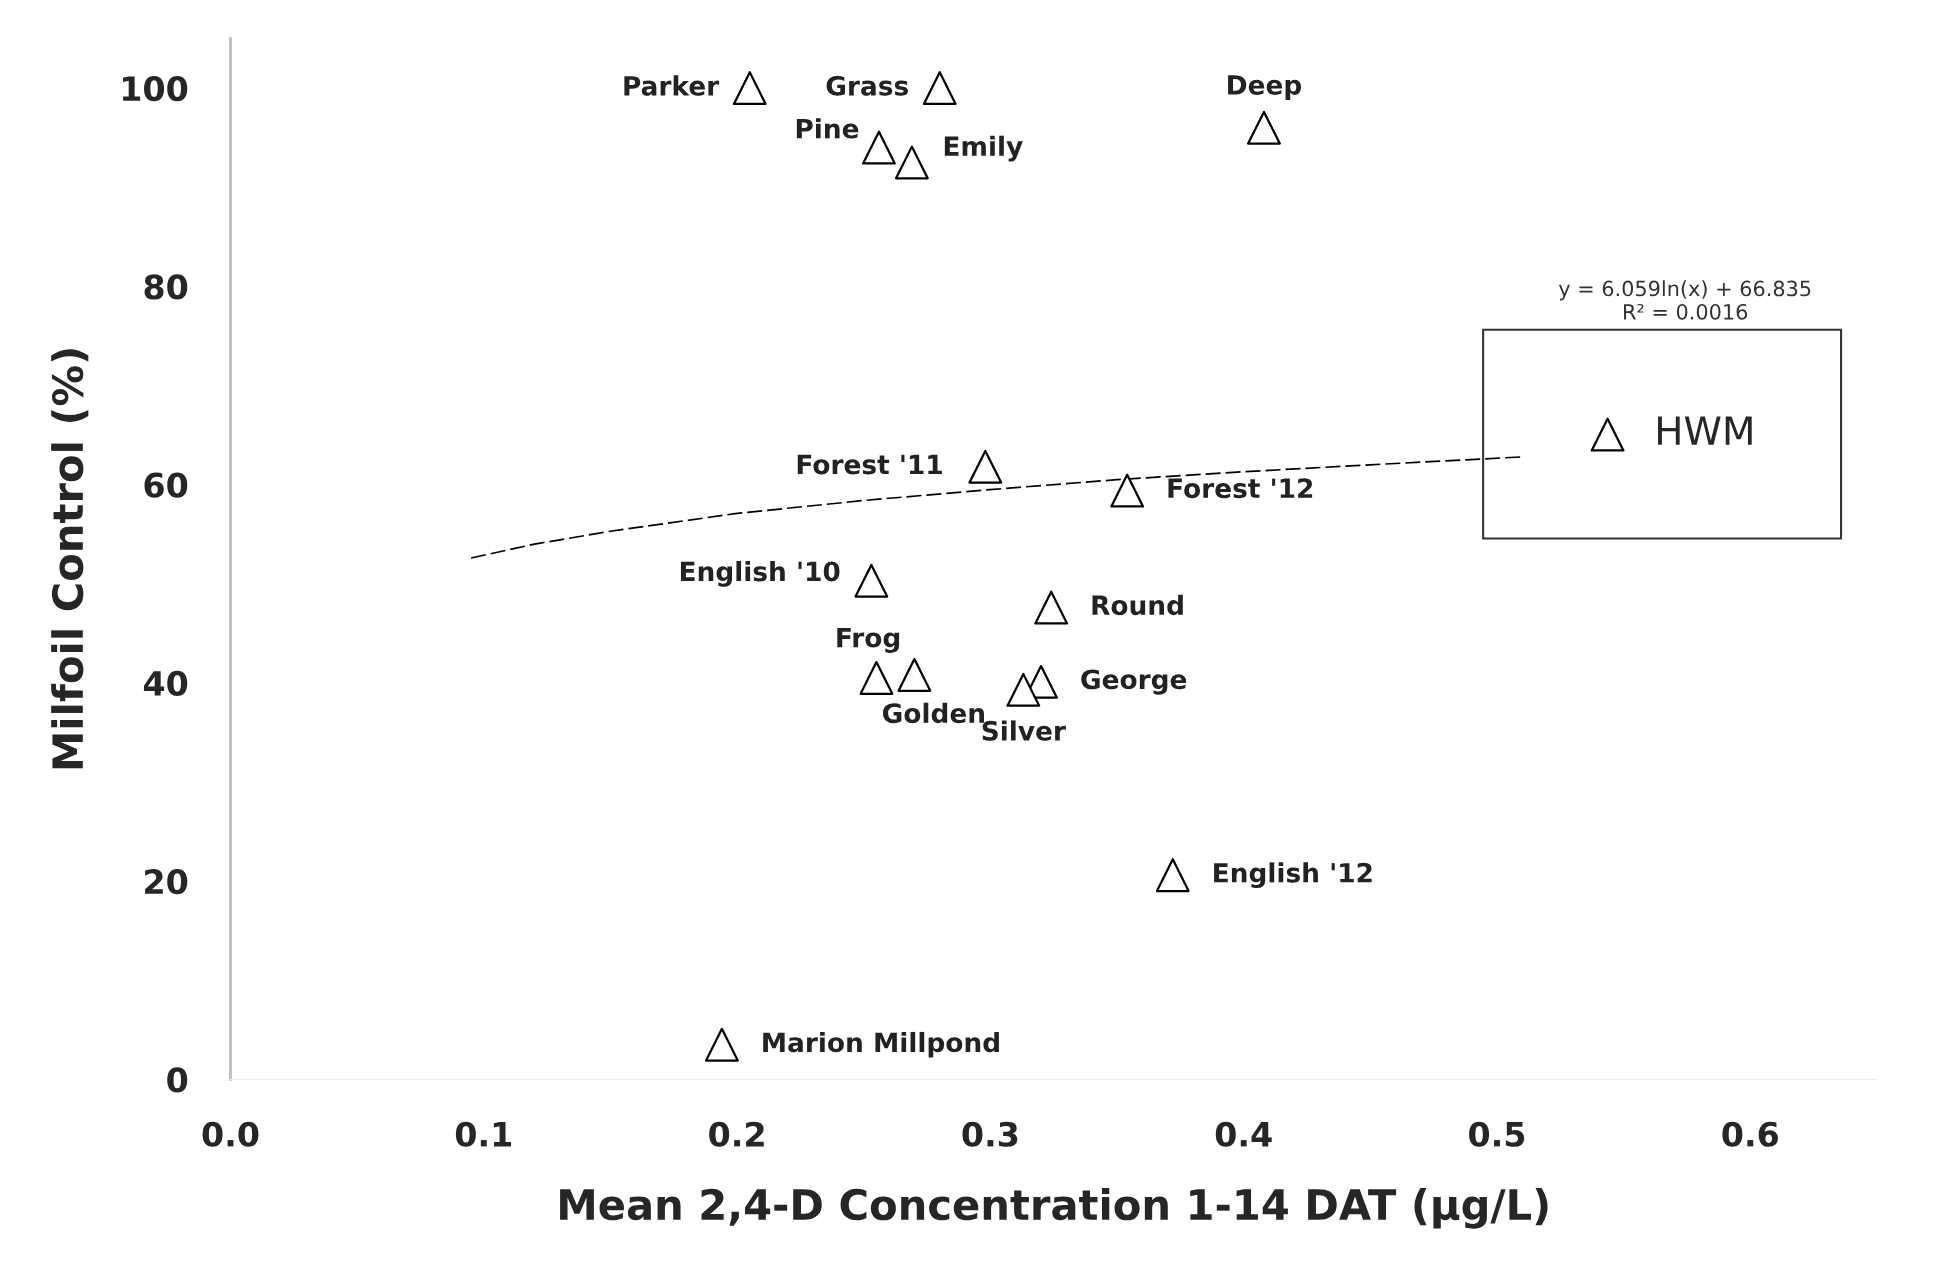 Image resolution: width=1937 pixels, height=1285 pixels. I want to click on x-tick-label: 0.0, so click(230, 1134).